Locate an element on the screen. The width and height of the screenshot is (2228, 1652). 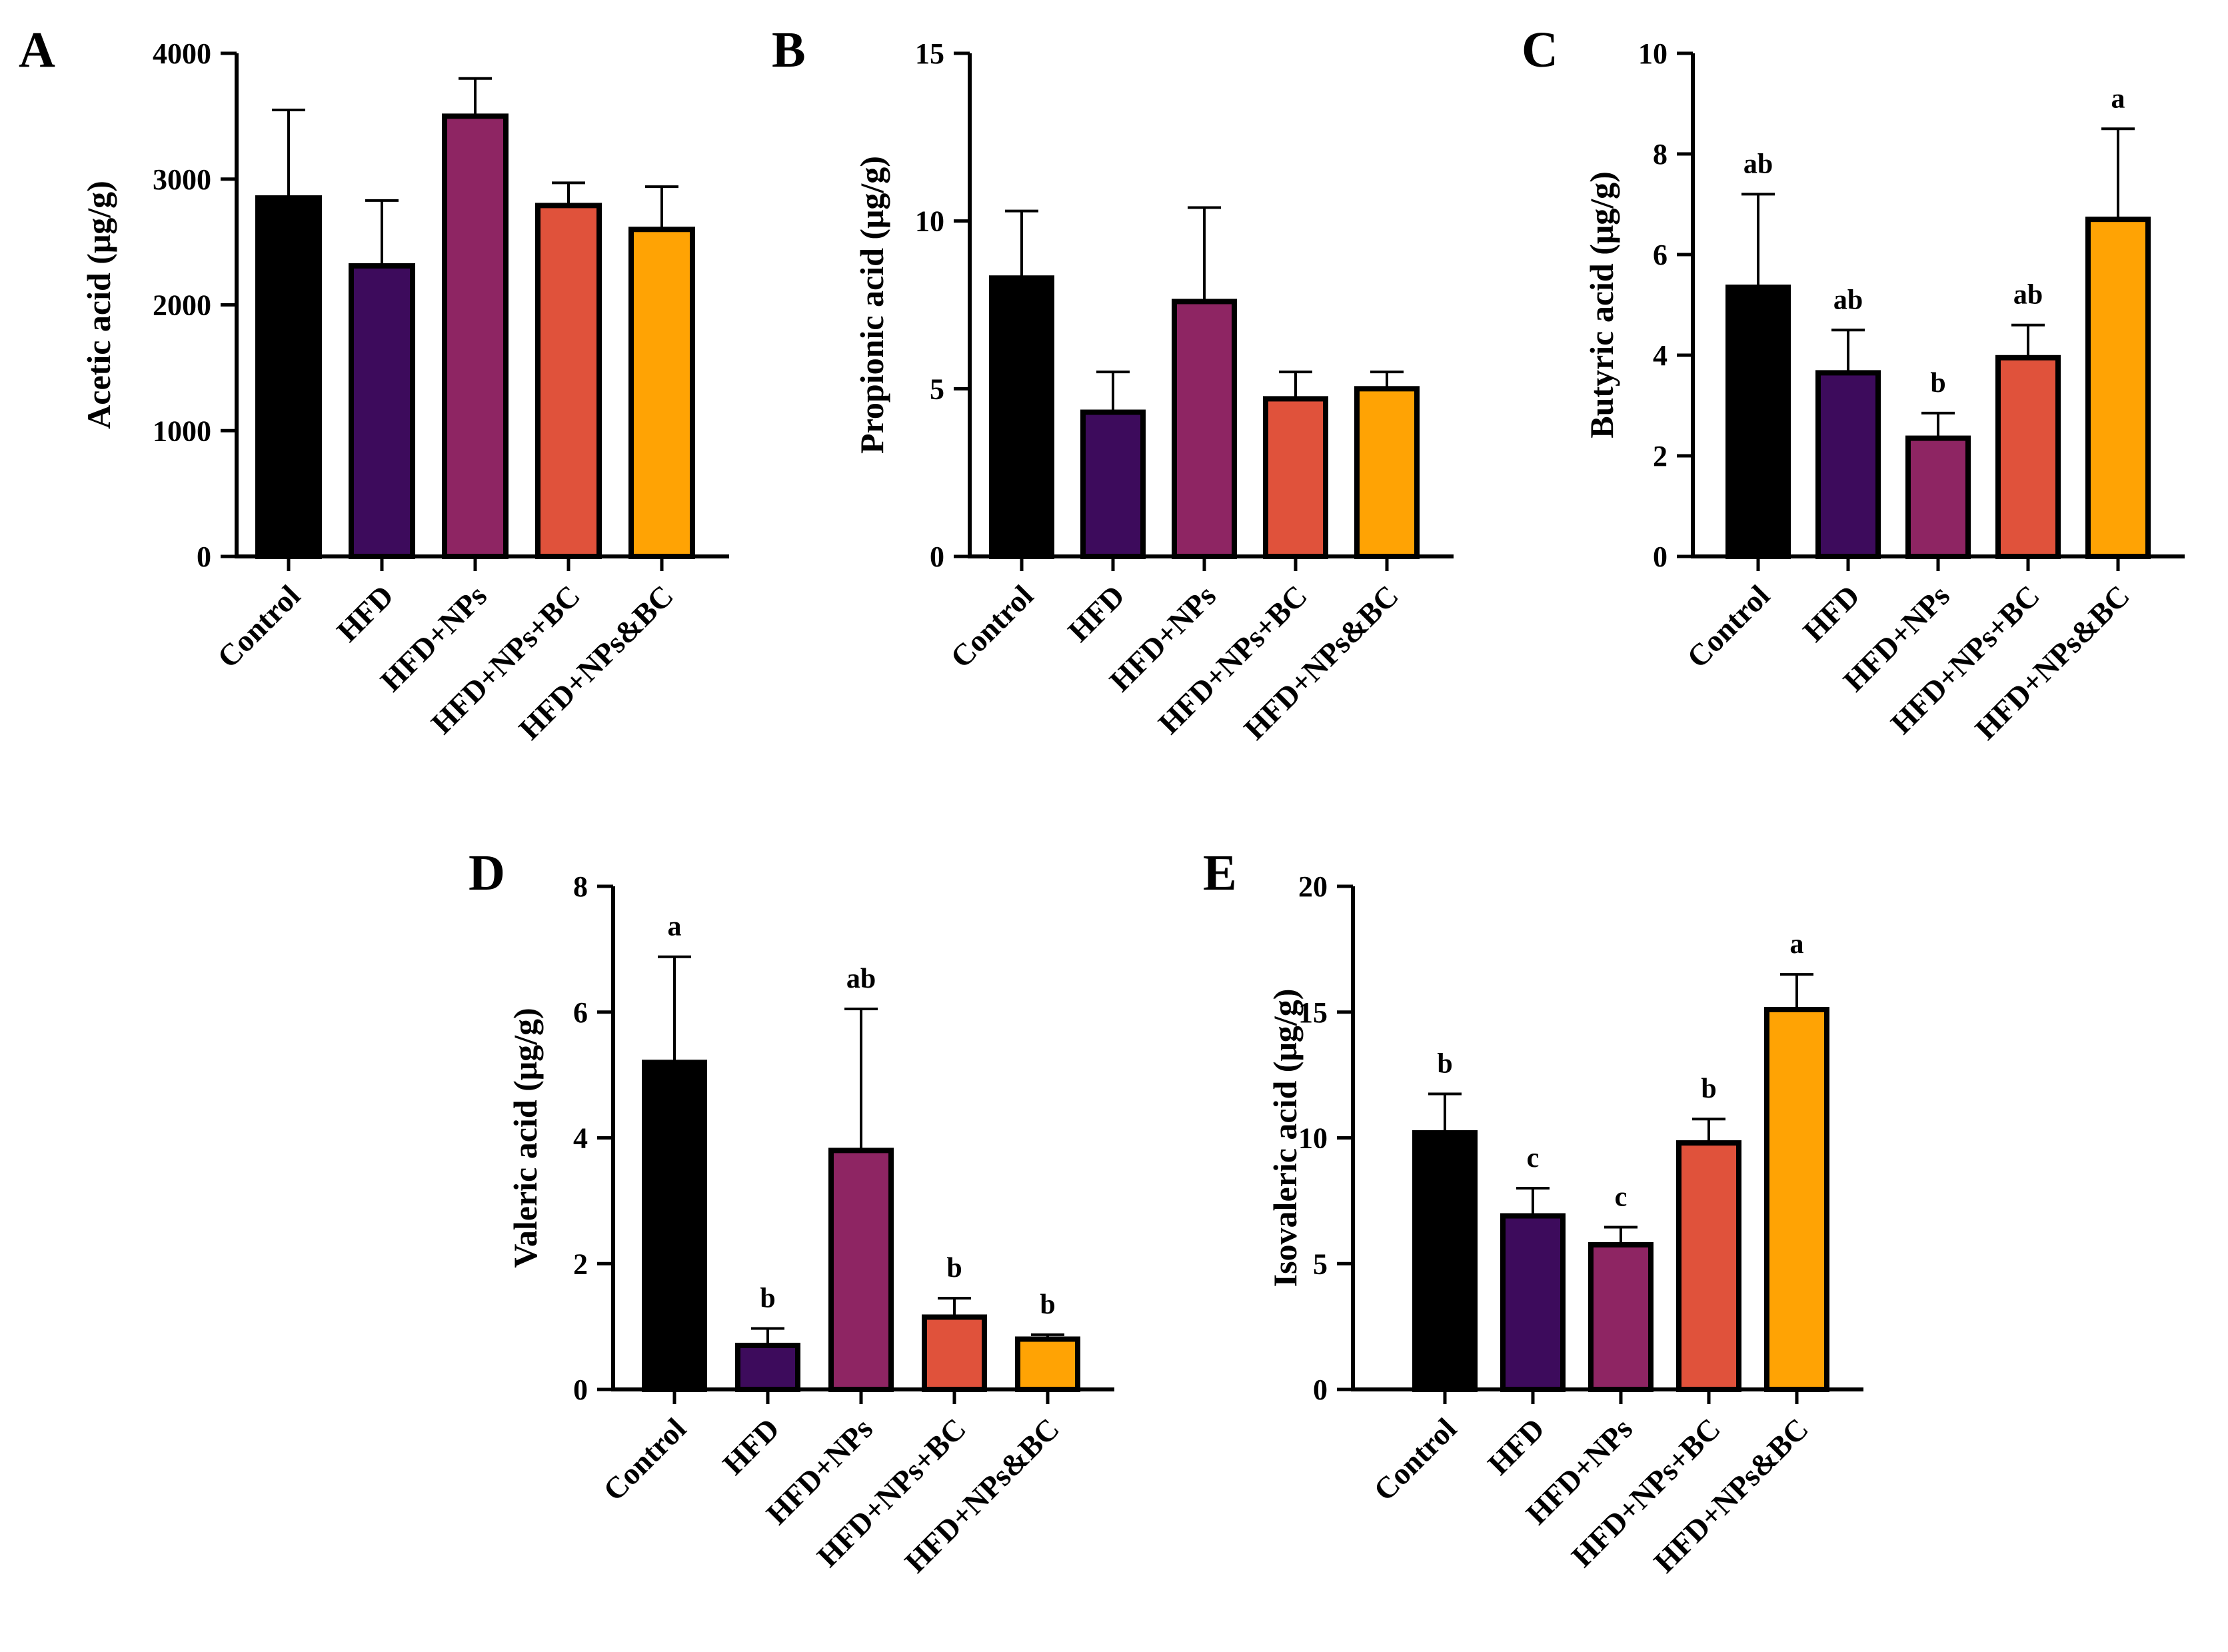
y-tick-label: 3000 is located at coordinates (182, 179).